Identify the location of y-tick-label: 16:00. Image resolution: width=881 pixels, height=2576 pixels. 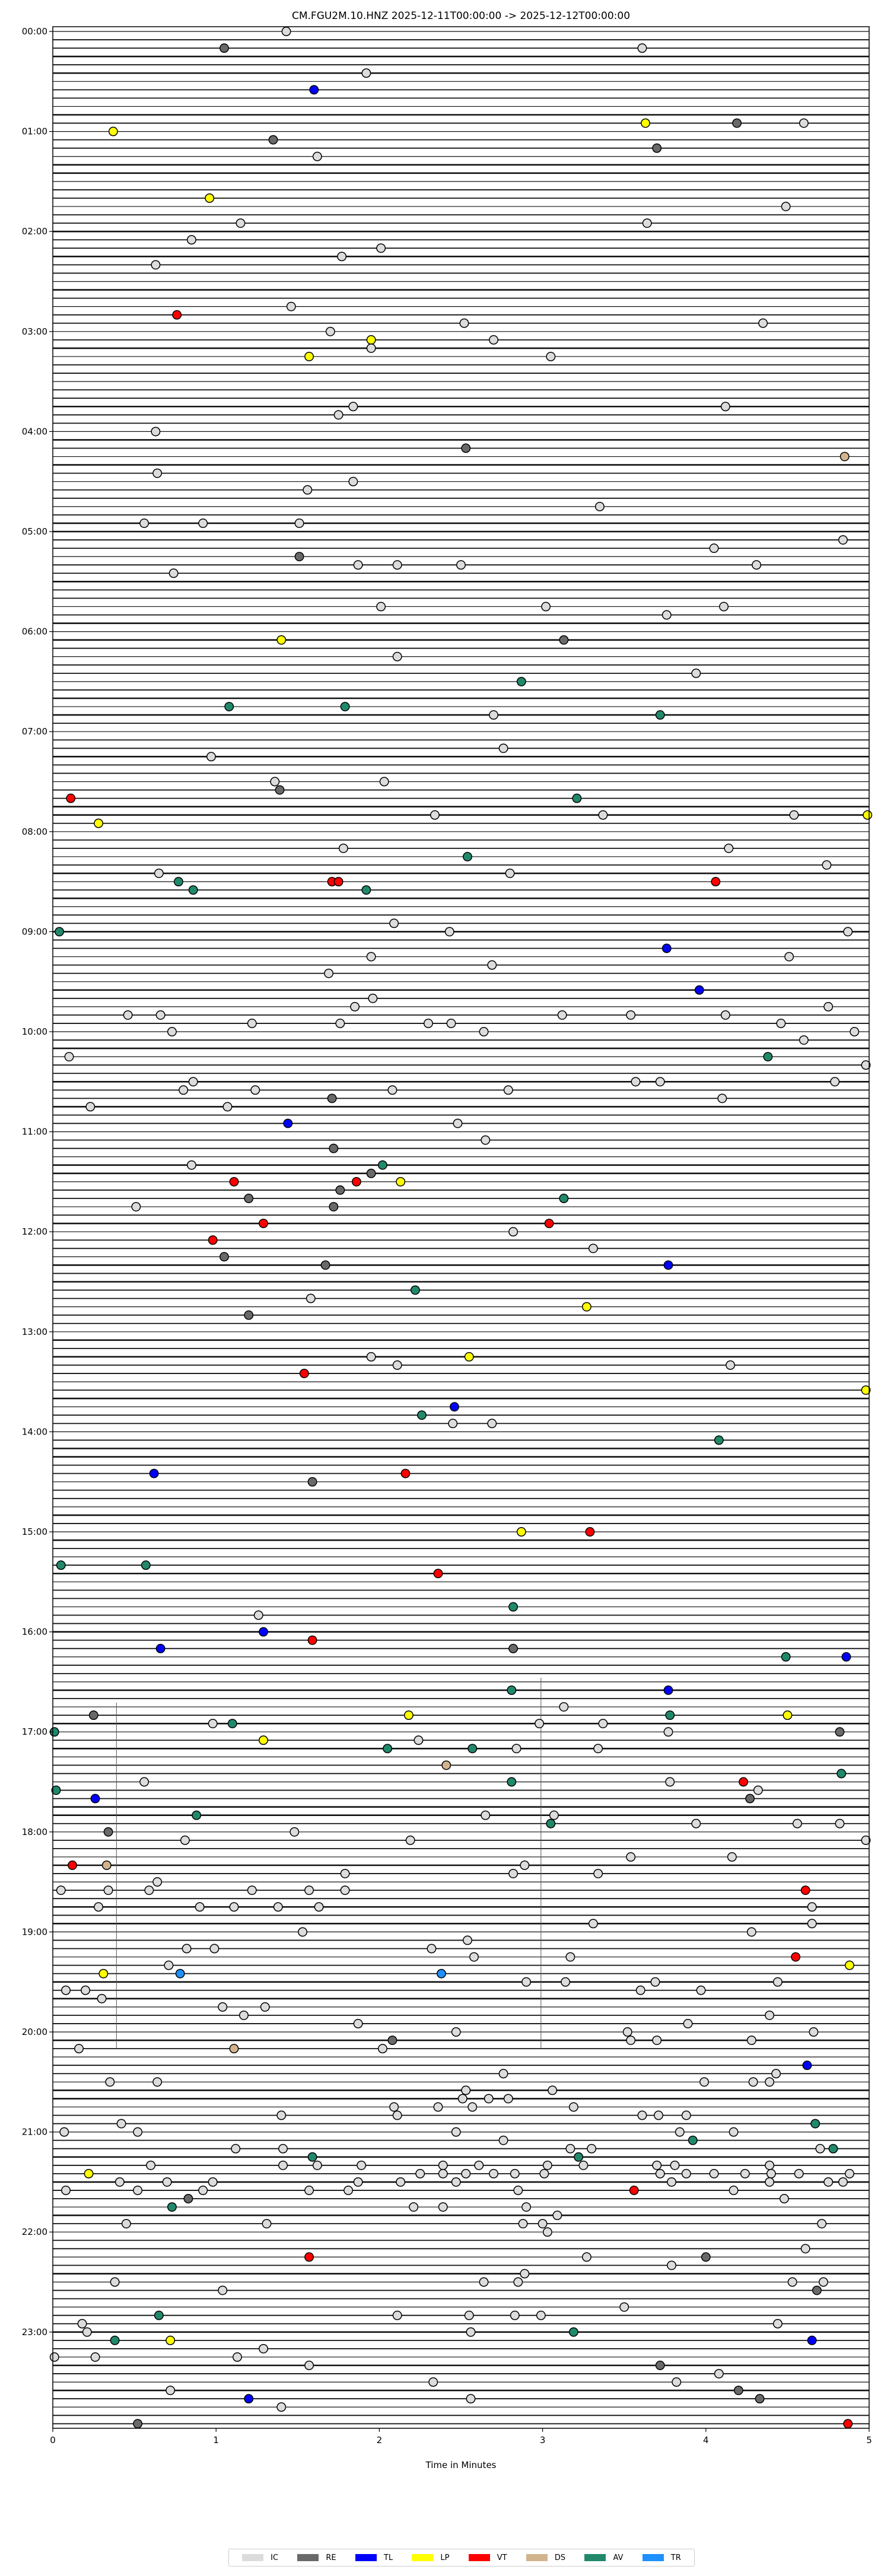
(34, 1632).